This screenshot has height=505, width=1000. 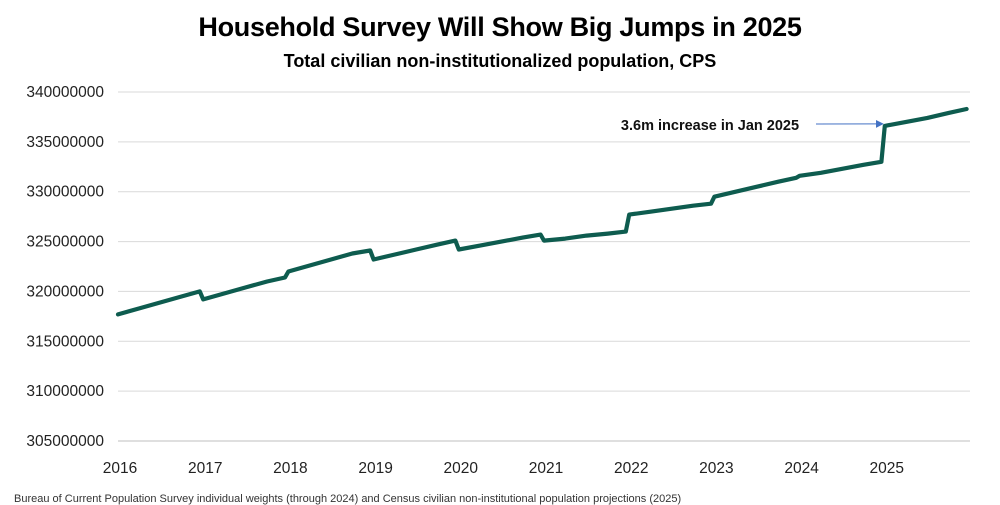 I want to click on x-tick-label: 2016, so click(x=120, y=468).